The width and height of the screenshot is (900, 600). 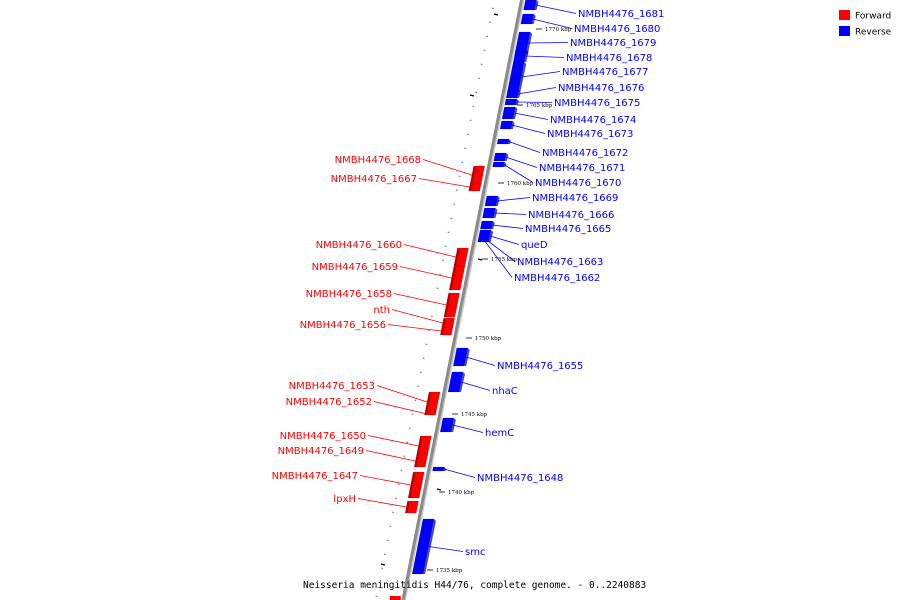 I want to click on gene-label-nmbh4476-1653: NMBH4476_1653, so click(x=332, y=386).